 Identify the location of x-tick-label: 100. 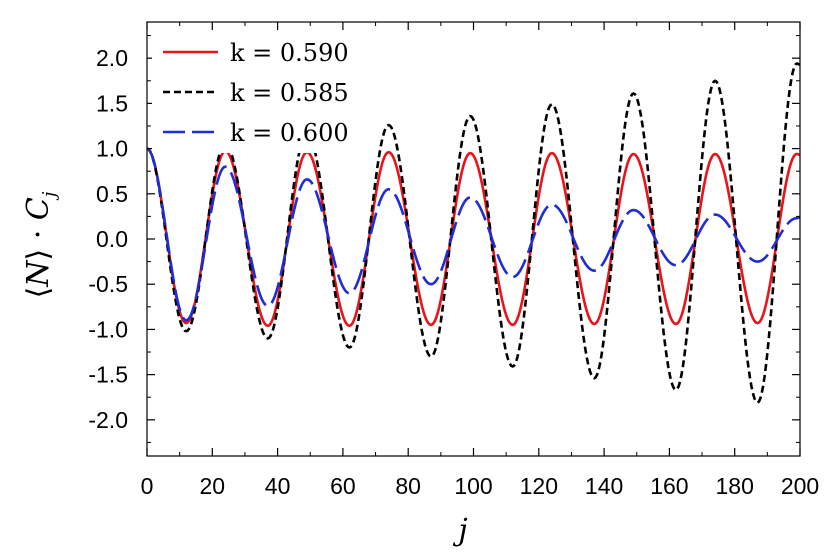
(473, 486).